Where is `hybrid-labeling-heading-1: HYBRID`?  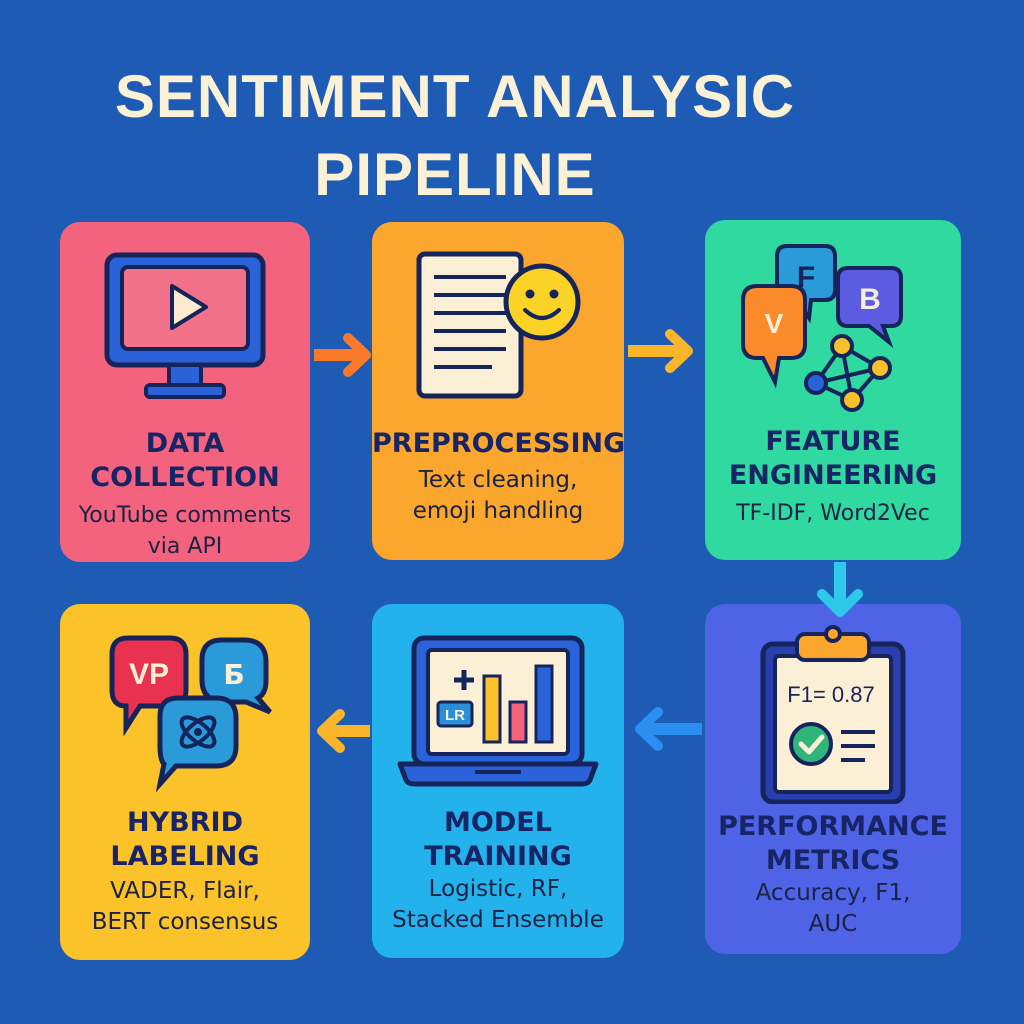 hybrid-labeling-heading-1: HYBRID is located at coordinates (185, 822).